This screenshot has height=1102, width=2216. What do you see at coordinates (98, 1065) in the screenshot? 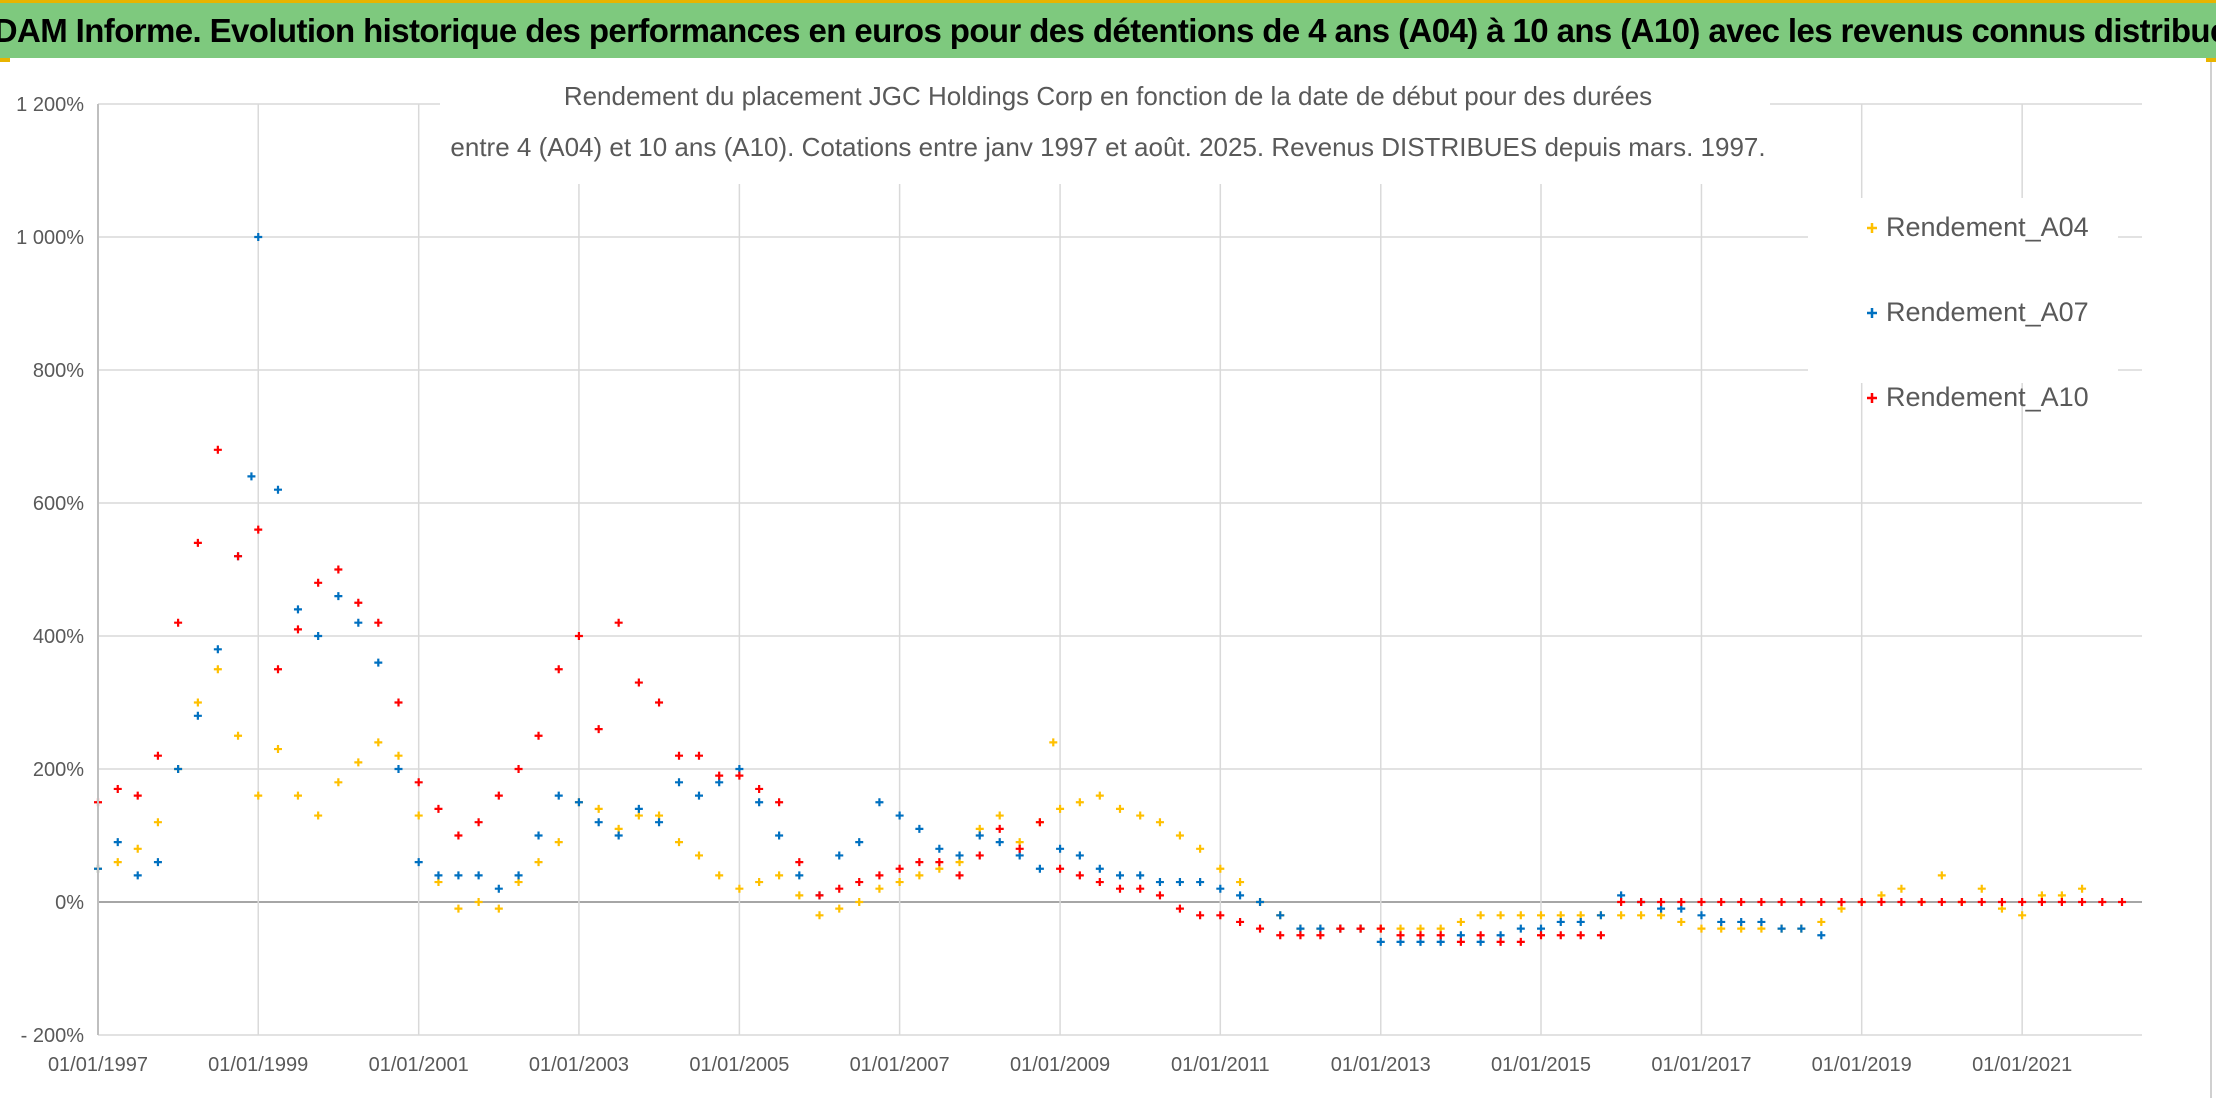
I see `x-tick-label: 01/01/1997` at bounding box center [98, 1065].